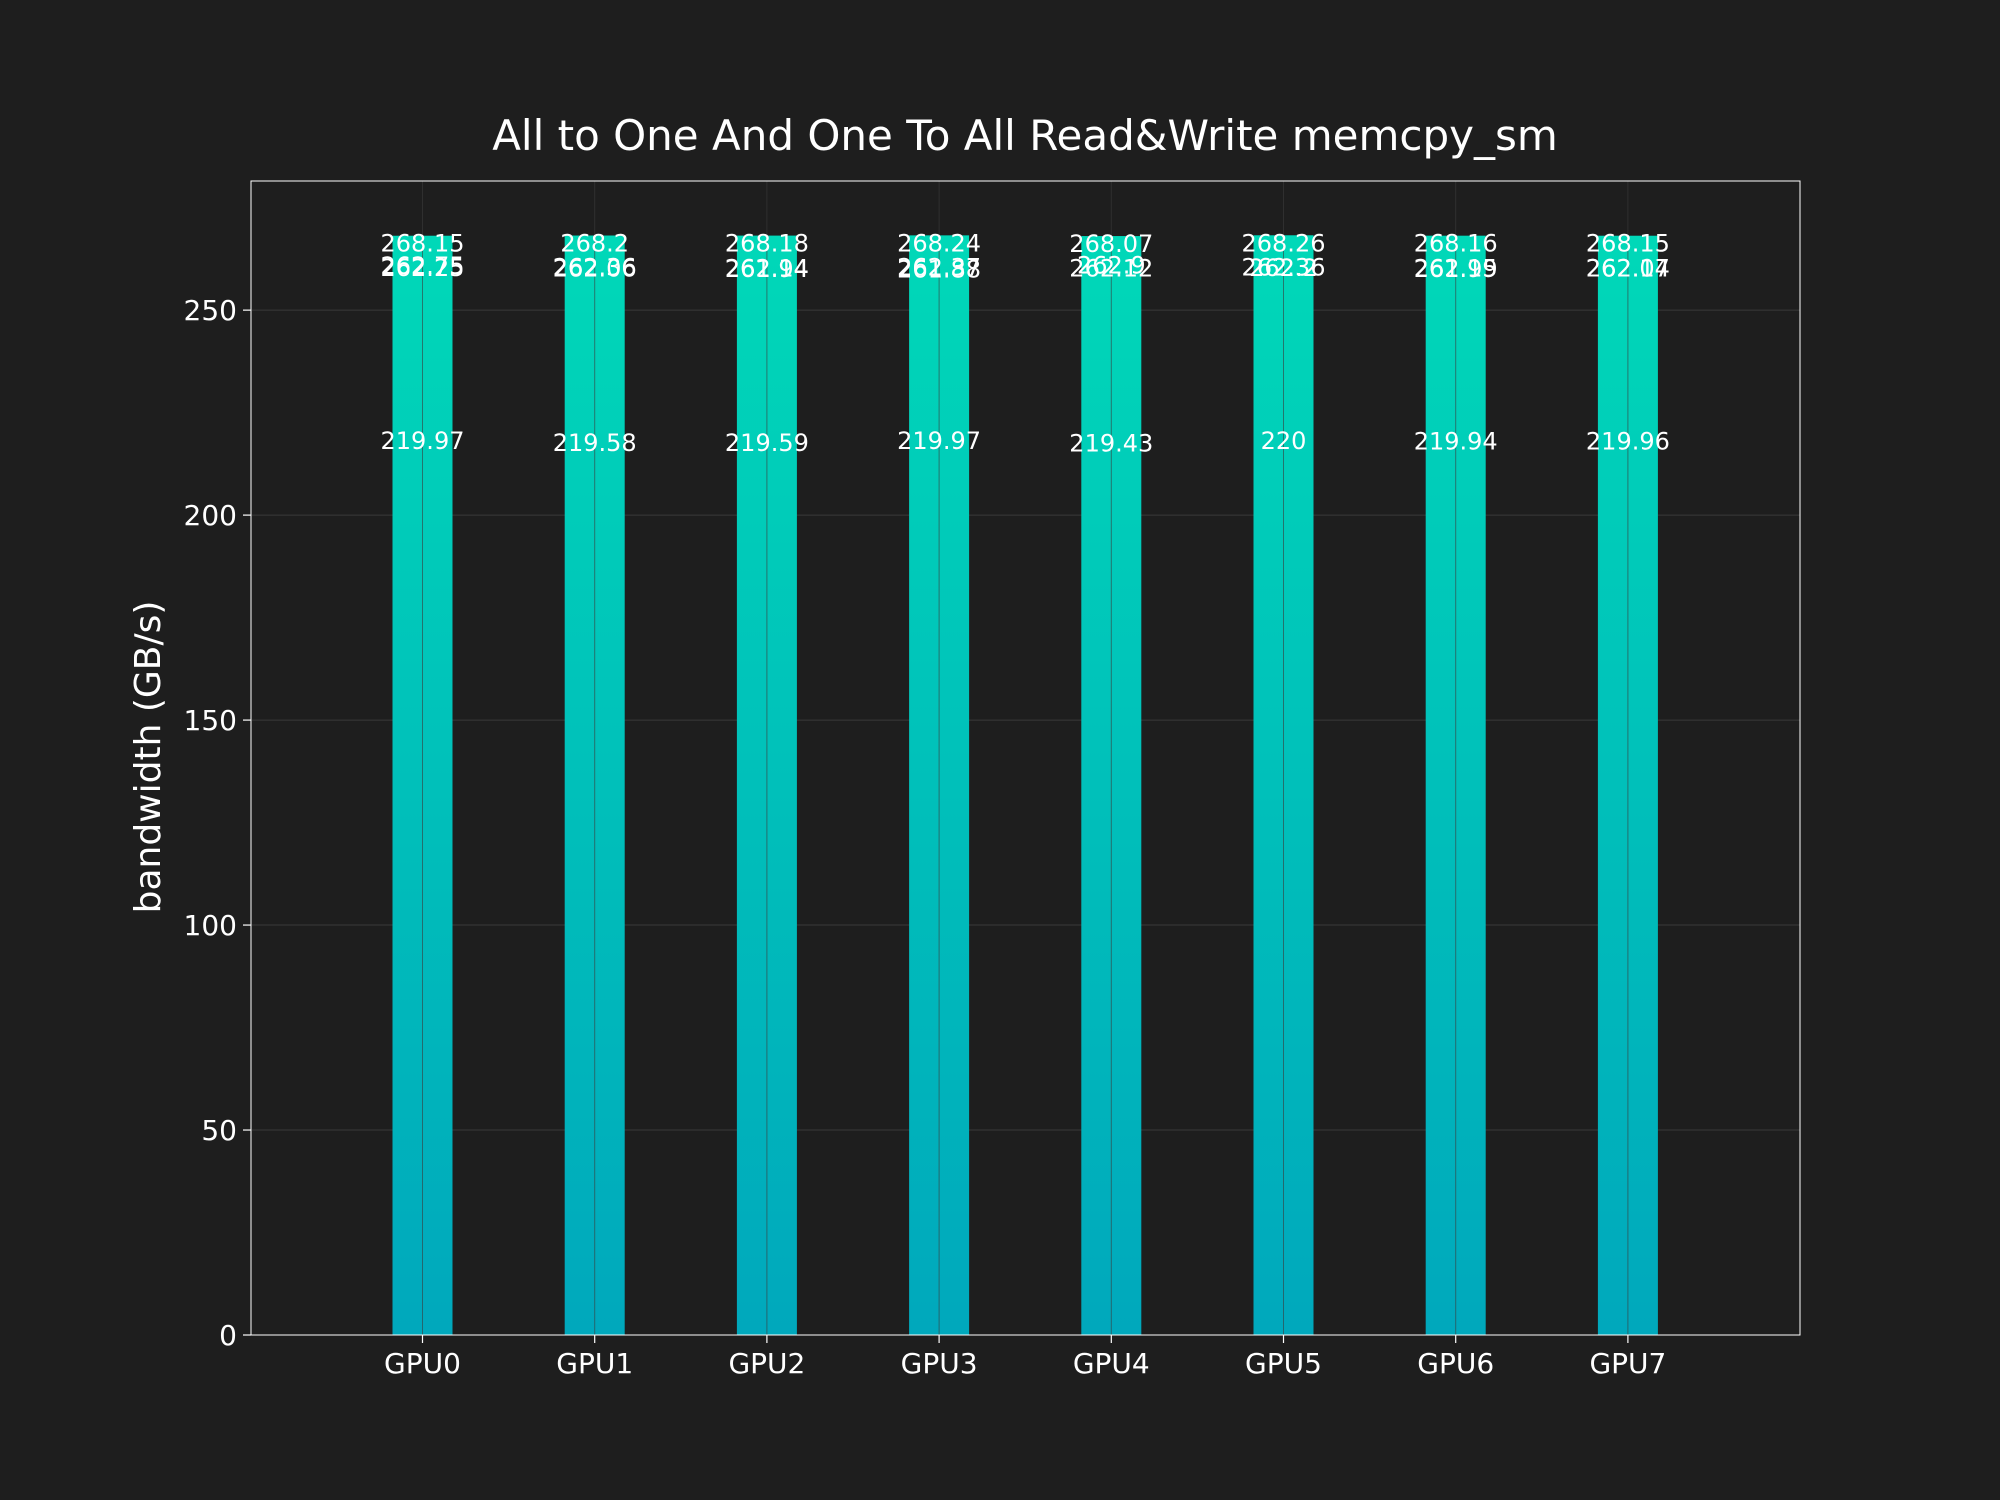  What do you see at coordinates (767, 244) in the screenshot?
I see `data-label: 268.18` at bounding box center [767, 244].